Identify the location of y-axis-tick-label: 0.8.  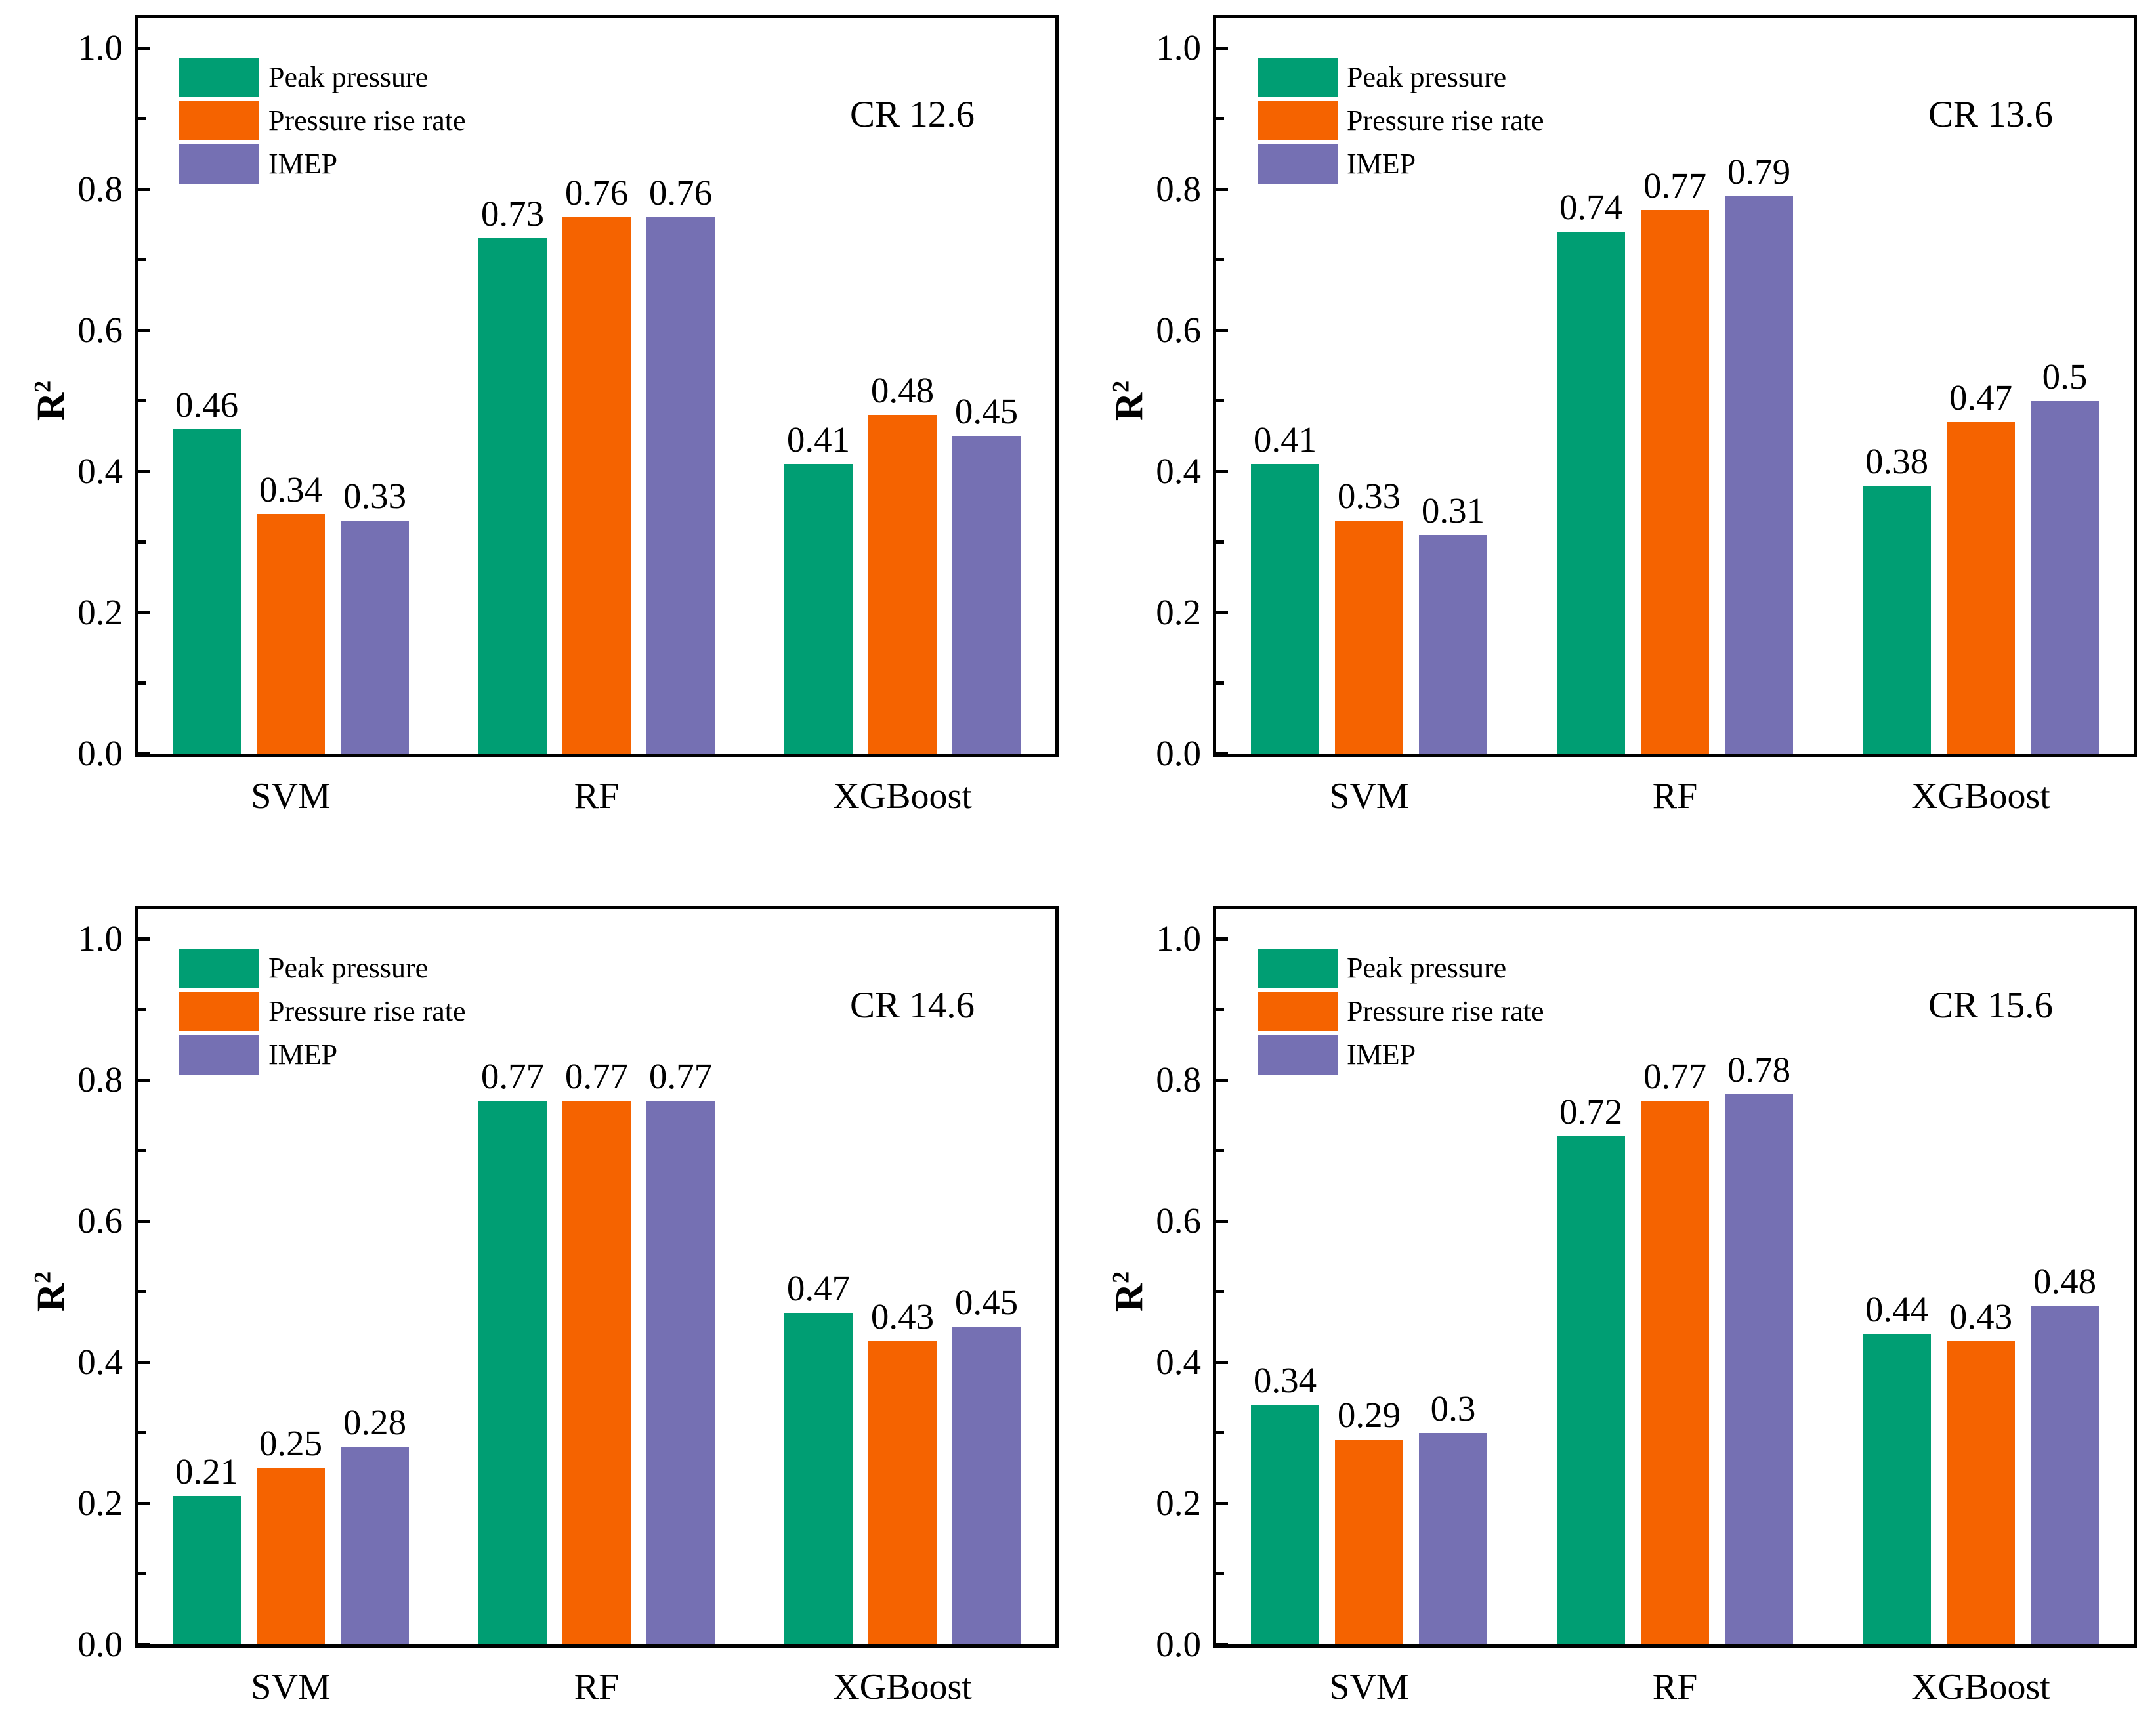
(1178, 1079).